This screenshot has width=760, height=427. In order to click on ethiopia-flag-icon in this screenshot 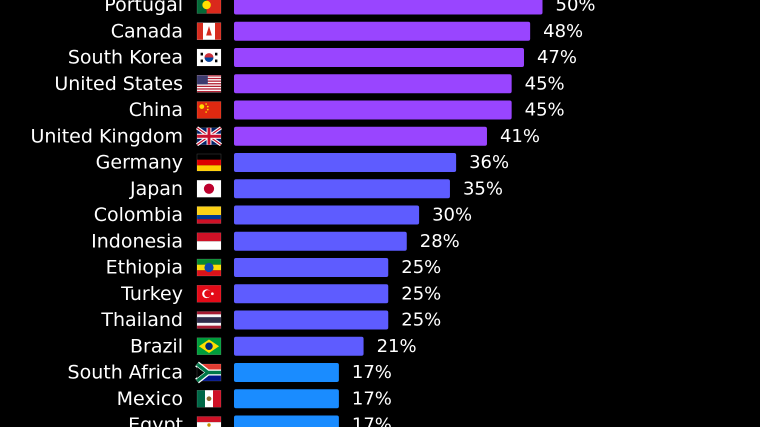, I will do `click(209, 267)`.